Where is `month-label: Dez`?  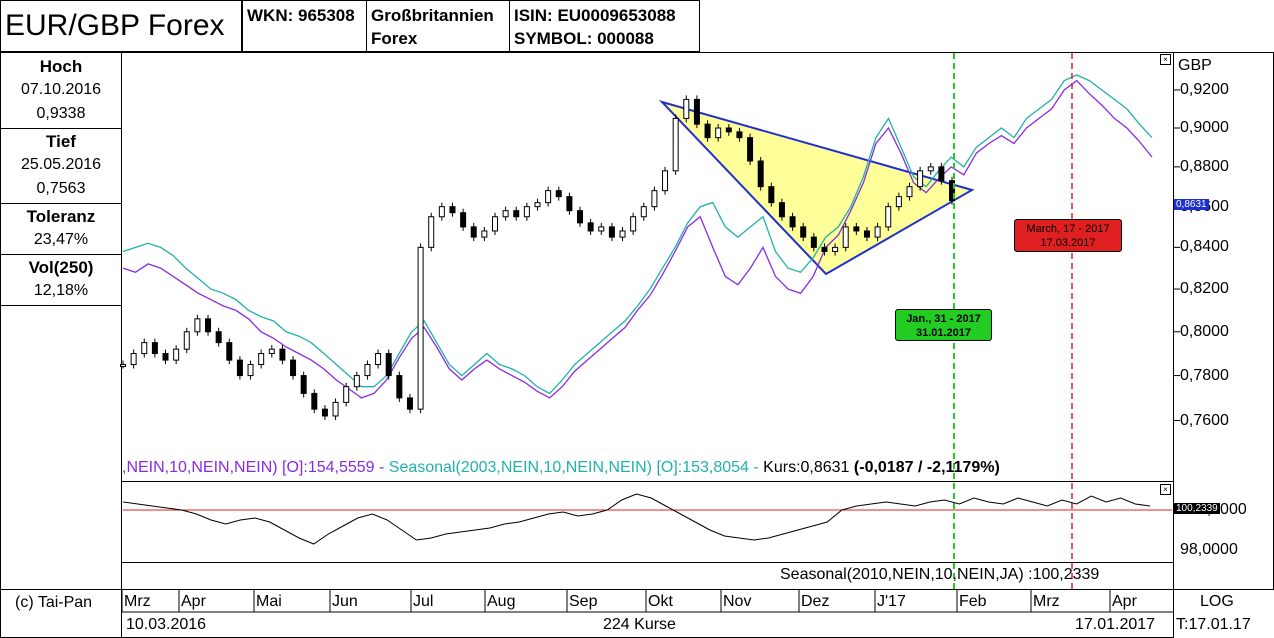
month-label: Dez is located at coordinates (815, 601).